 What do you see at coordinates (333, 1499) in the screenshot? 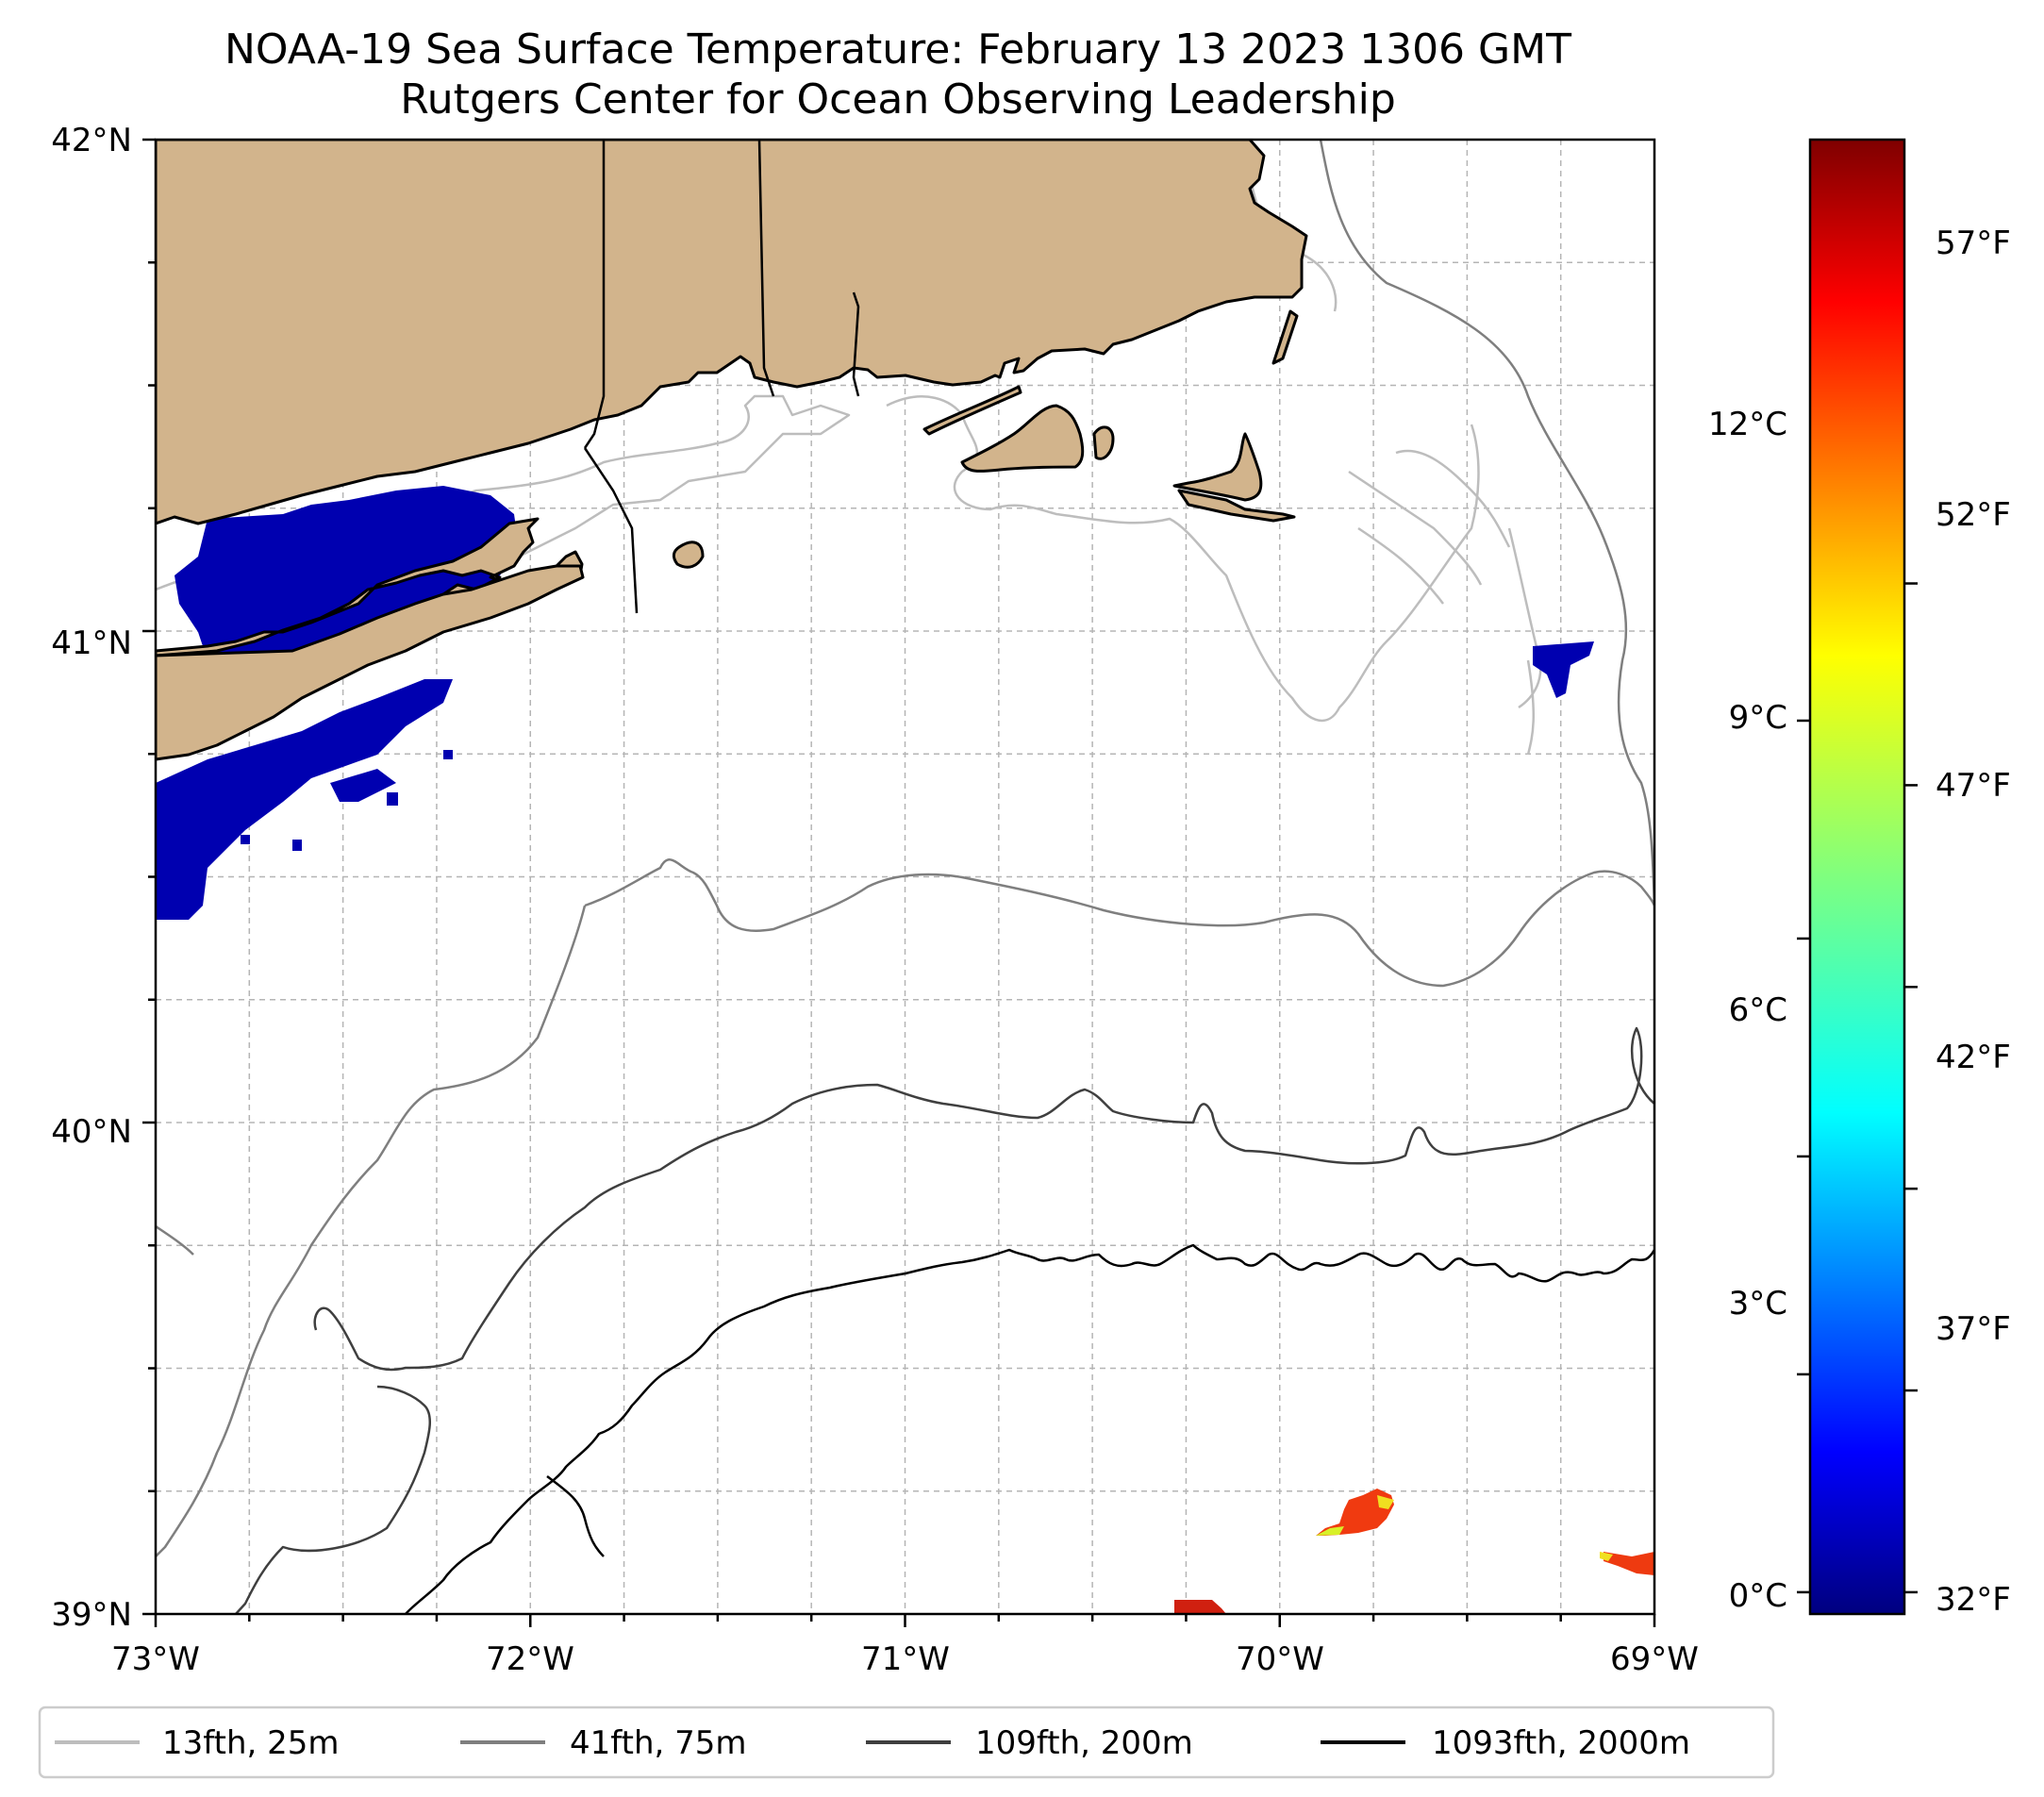
I see `isobath-200m-line-b` at bounding box center [333, 1499].